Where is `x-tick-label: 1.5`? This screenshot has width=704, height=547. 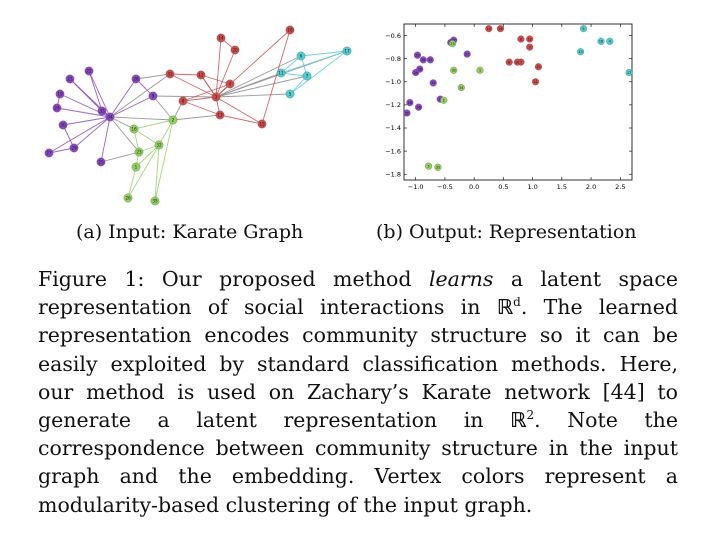
x-tick-label: 1.5 is located at coordinates (562, 187).